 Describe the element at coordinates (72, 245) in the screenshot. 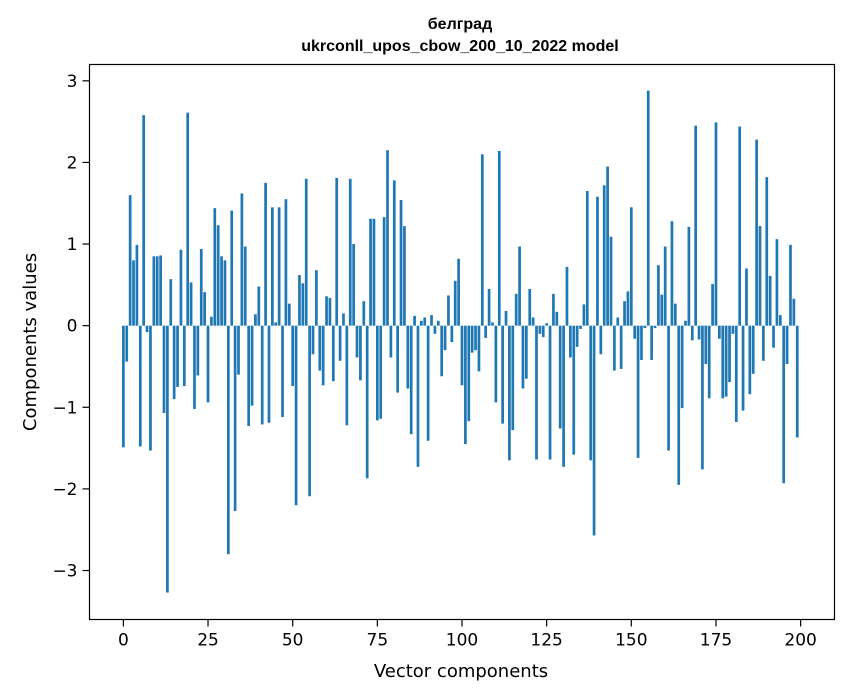

I see `y-tick-label-1: 1` at that location.